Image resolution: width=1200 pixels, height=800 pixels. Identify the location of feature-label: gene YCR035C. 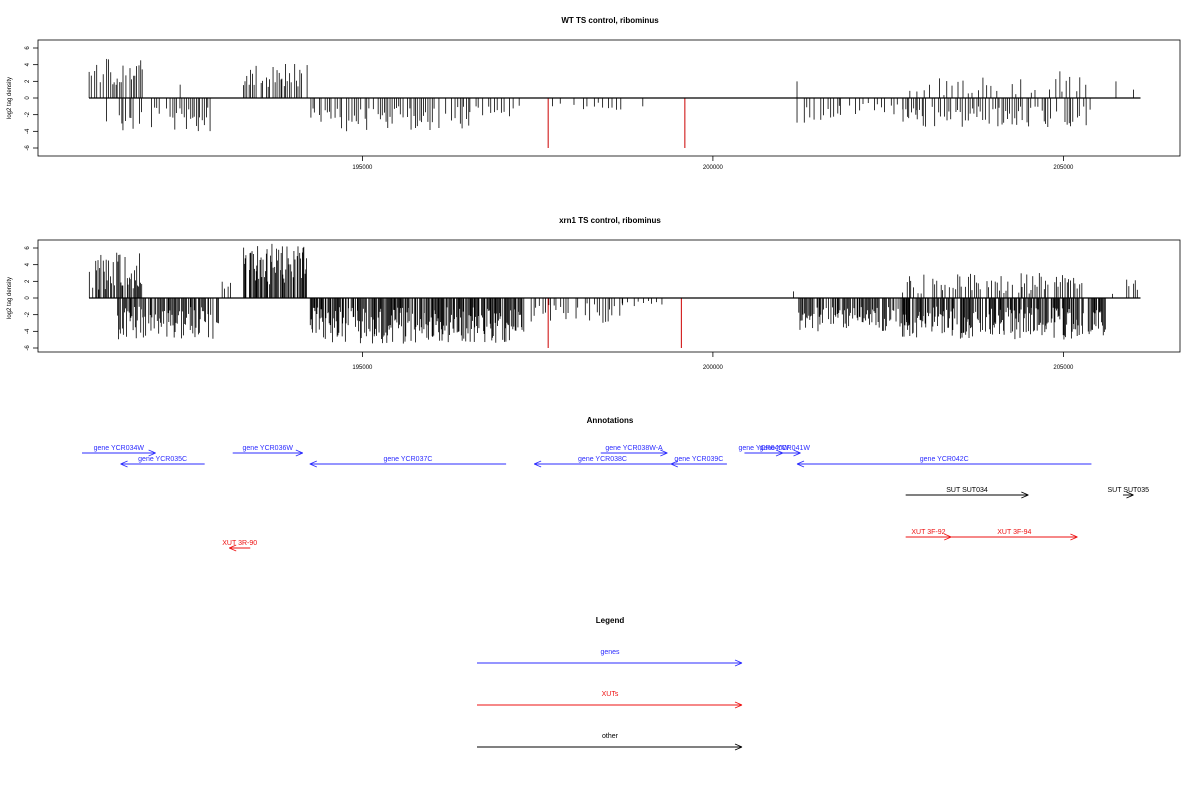
(162, 459).